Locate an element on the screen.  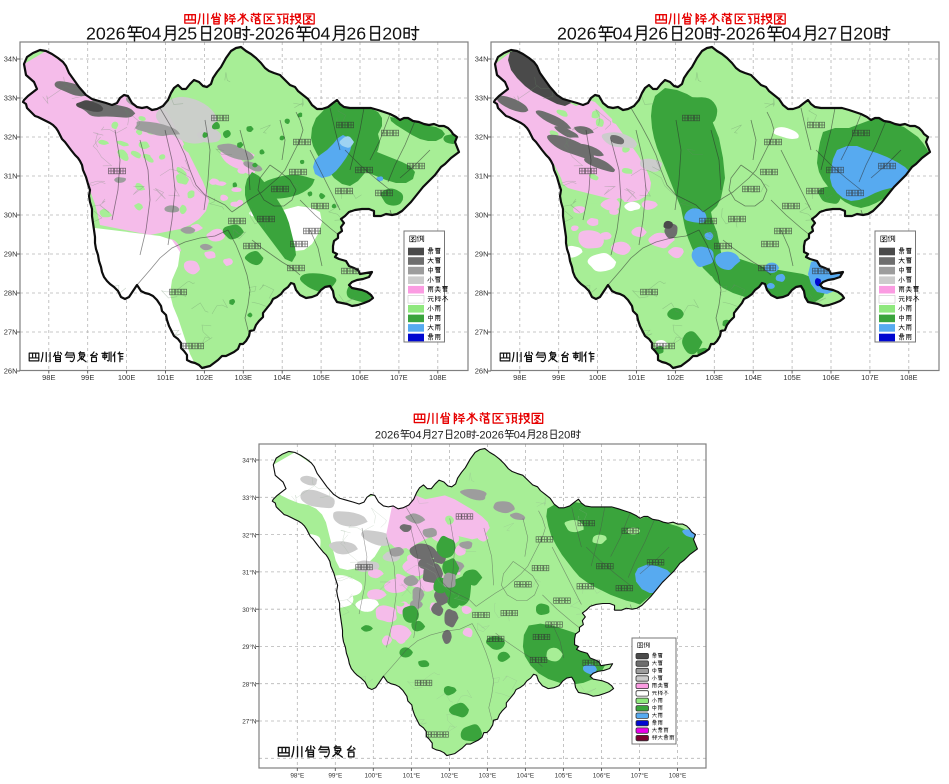
svg-text: 32°N is located at coordinates (249, 535).